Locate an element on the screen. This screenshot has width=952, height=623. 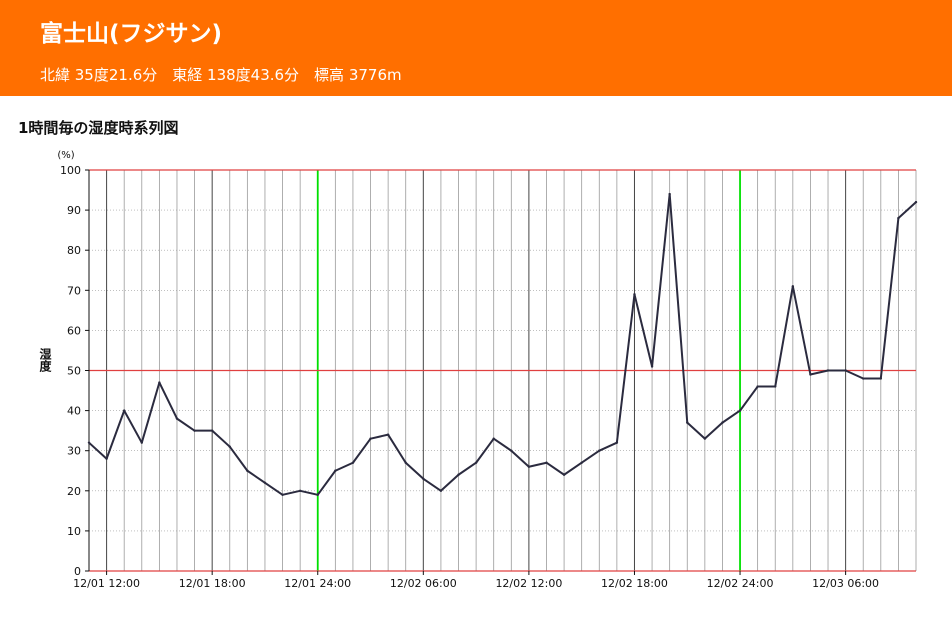
y-tick-label: 40 is located at coordinates (74, 411).